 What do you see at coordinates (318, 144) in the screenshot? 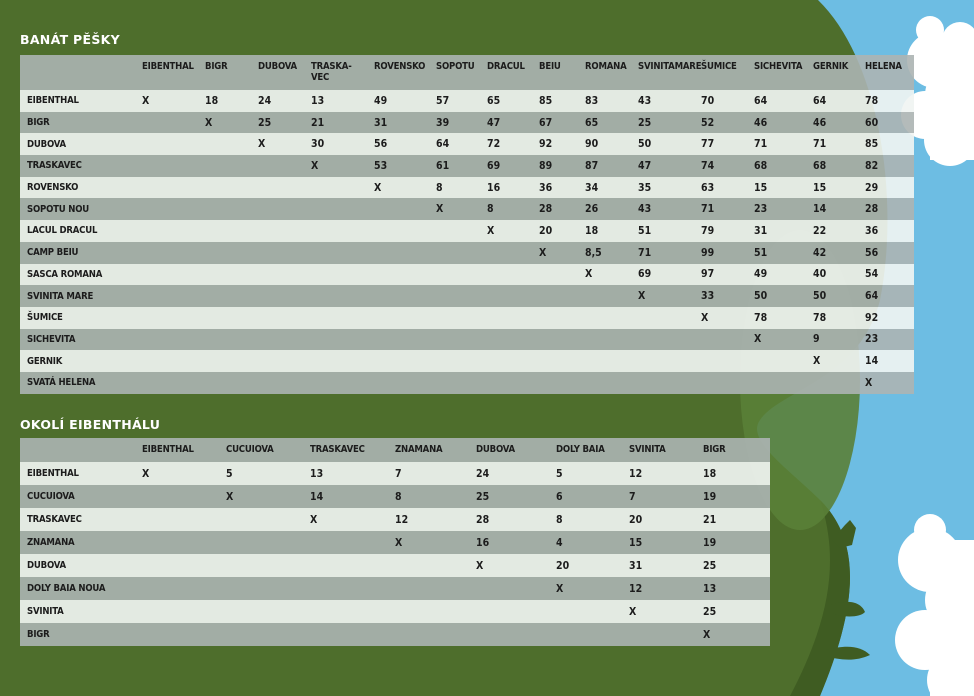
I see `distance-cell: 30` at bounding box center [318, 144].